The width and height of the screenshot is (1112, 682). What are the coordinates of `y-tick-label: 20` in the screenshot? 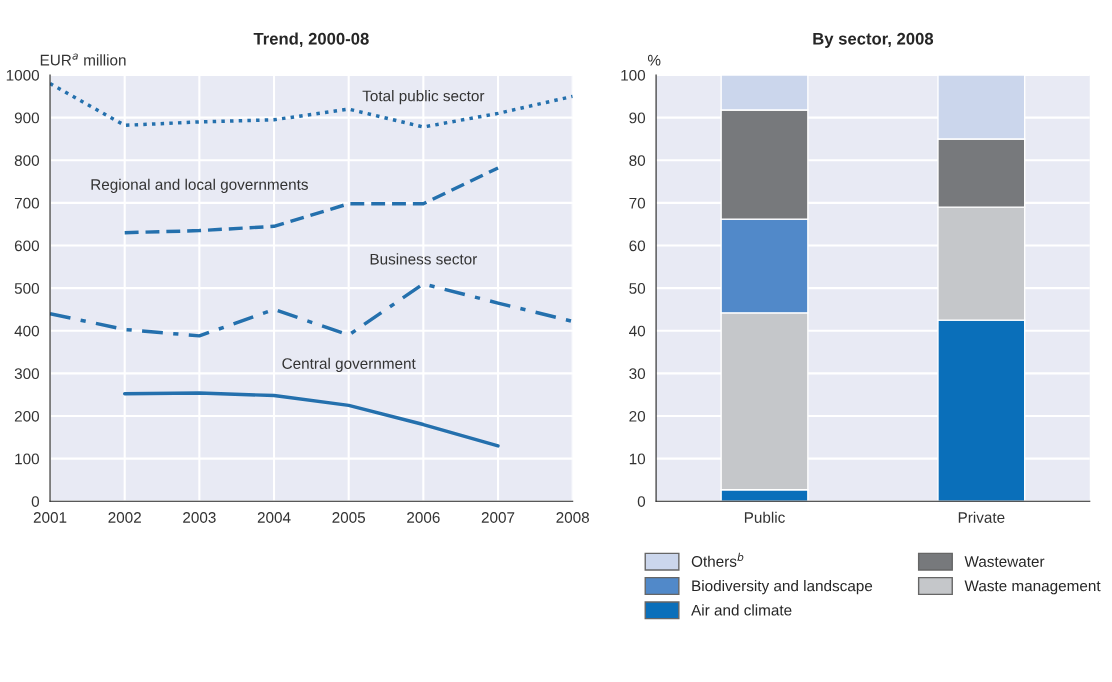 It's located at (637, 416).